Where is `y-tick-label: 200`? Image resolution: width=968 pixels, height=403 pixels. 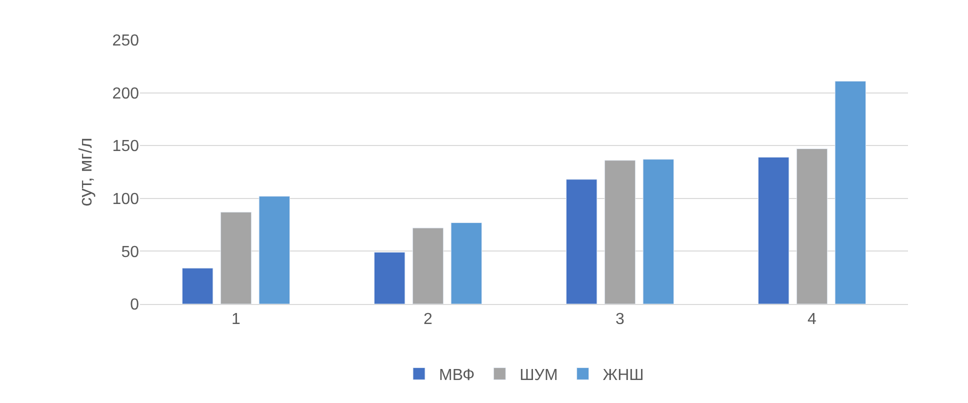 y-tick-label: 200 is located at coordinates (126, 93).